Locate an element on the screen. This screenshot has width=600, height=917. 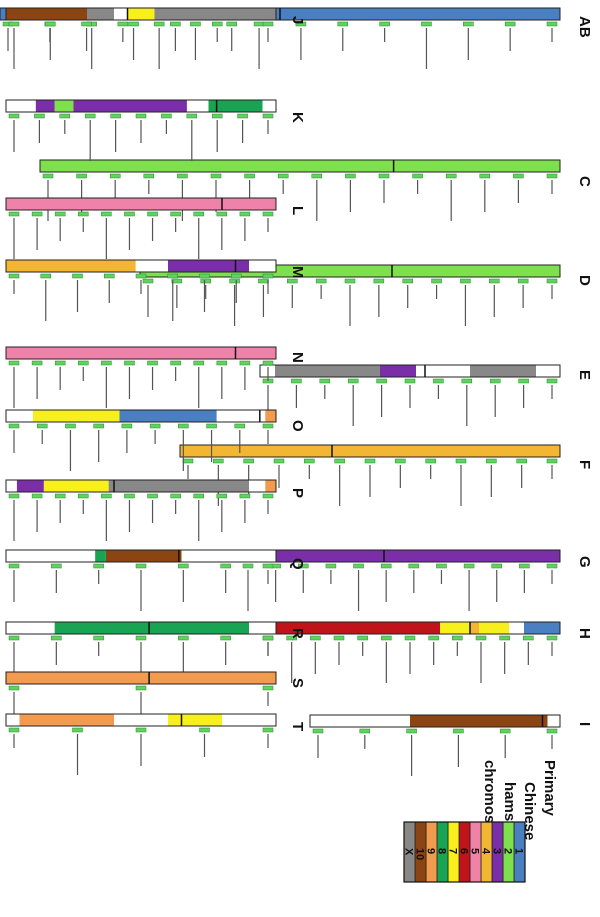
chromosome-label: D is located at coordinates (584, 280).